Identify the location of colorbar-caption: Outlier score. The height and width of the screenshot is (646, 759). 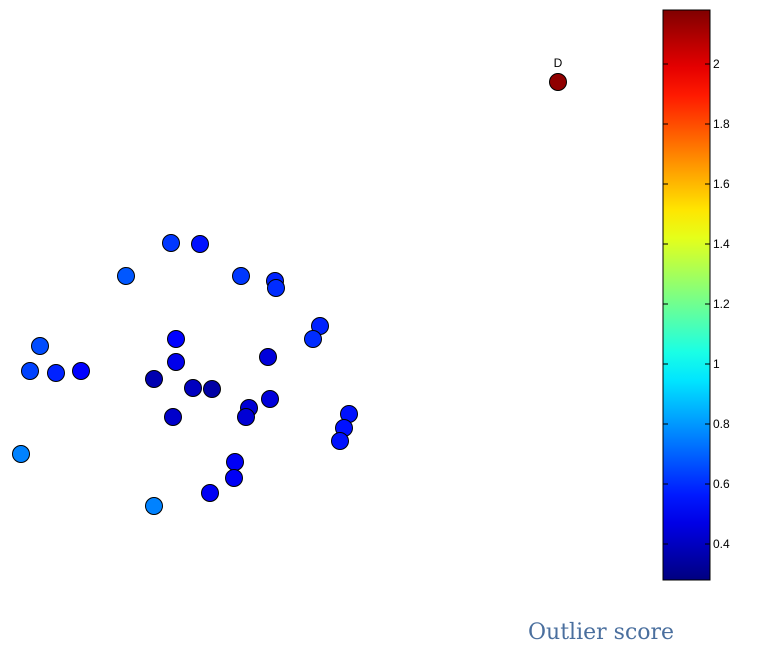
(601, 632).